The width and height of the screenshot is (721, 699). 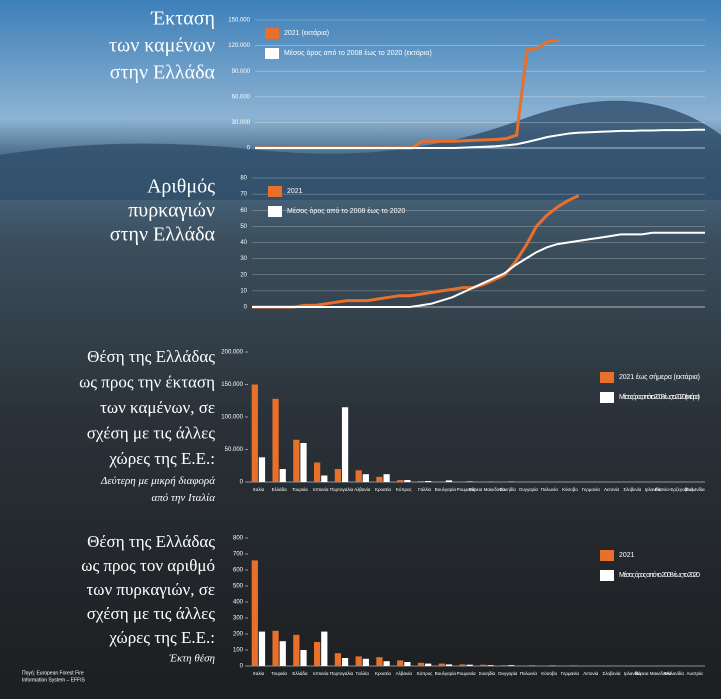 What do you see at coordinates (695, 673) in the screenshot?
I see `x-tick-label: Αυστρία` at bounding box center [695, 673].